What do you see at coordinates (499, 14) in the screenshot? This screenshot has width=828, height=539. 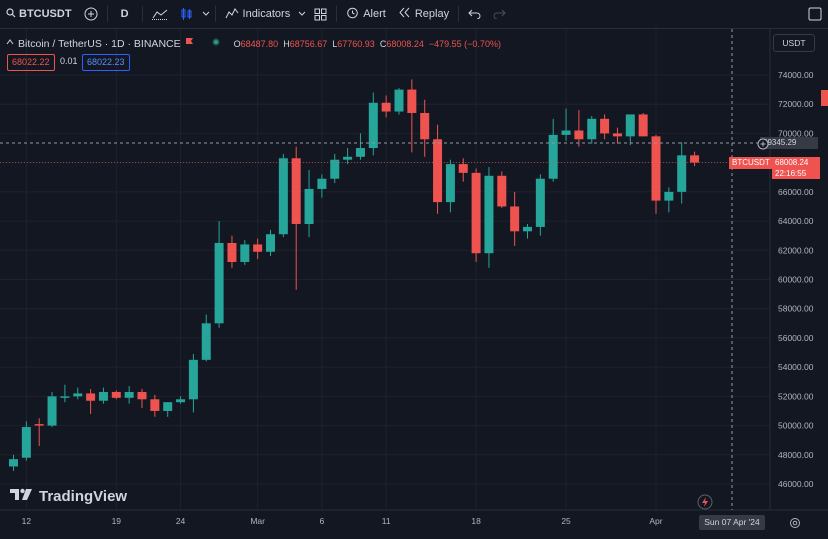 I see `redo-button` at bounding box center [499, 14].